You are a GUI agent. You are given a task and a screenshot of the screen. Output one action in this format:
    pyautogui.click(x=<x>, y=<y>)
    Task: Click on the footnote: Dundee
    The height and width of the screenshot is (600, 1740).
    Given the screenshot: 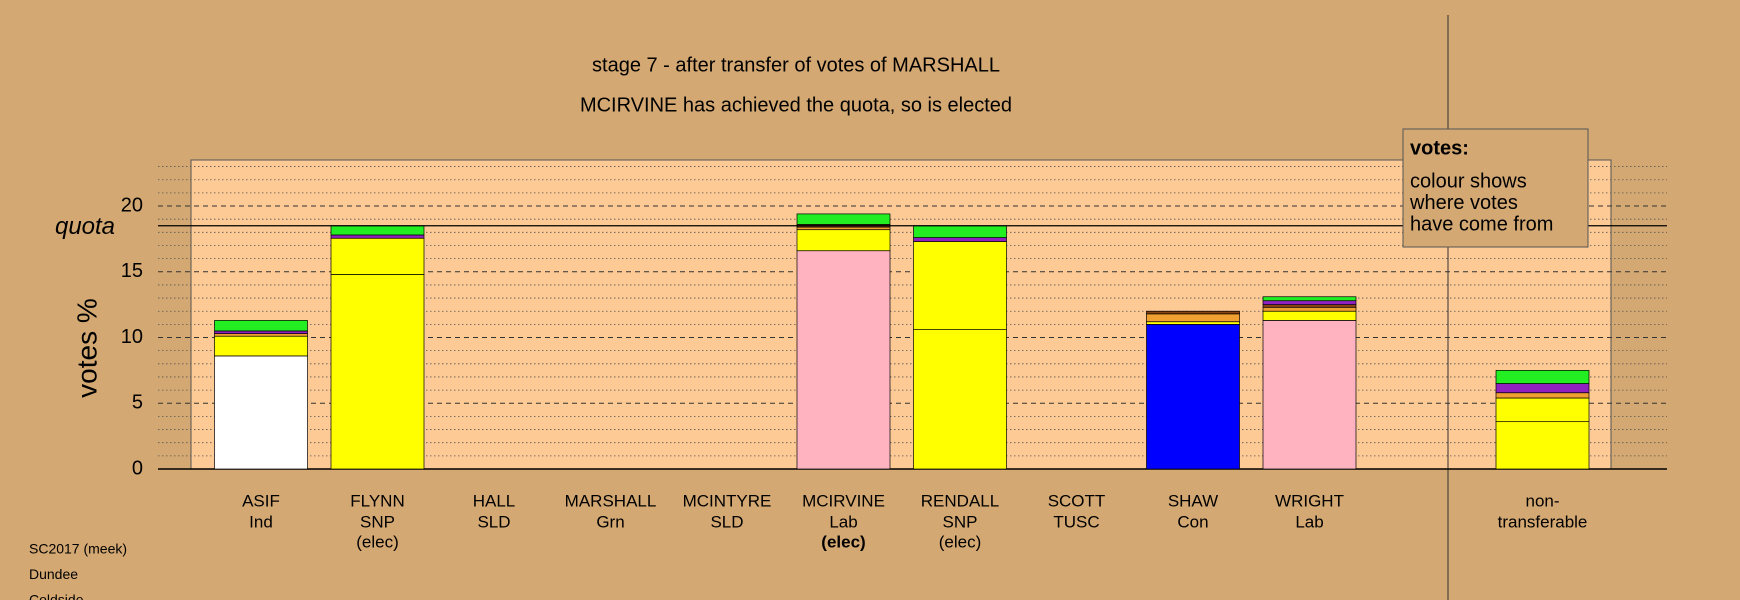 What is the action you would take?
    pyautogui.click(x=53, y=574)
    